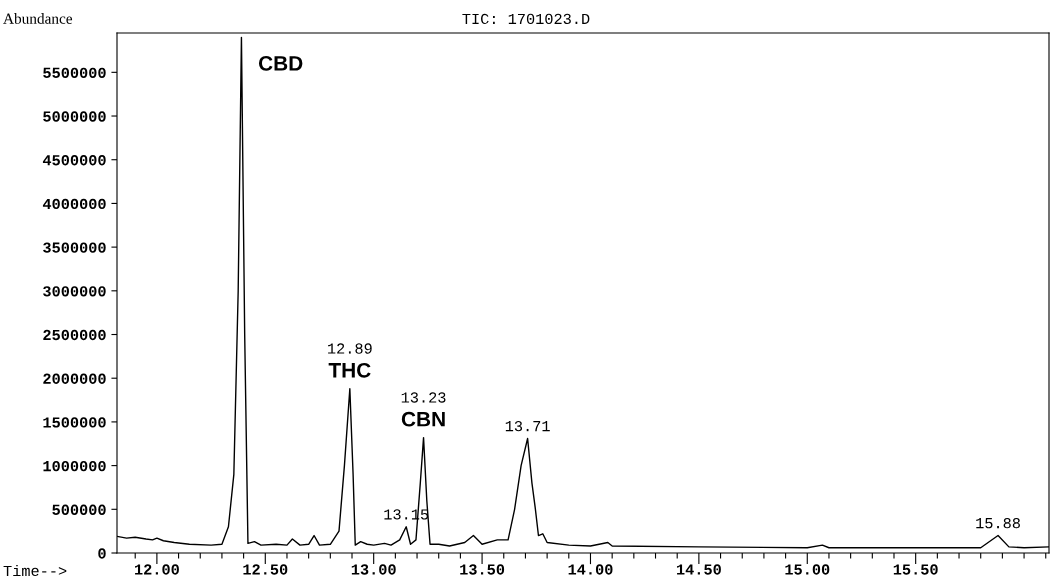 The width and height of the screenshot is (1052, 581). Describe the element at coordinates (74, 204) in the screenshot. I see `y-tick-label: 4000000` at that location.